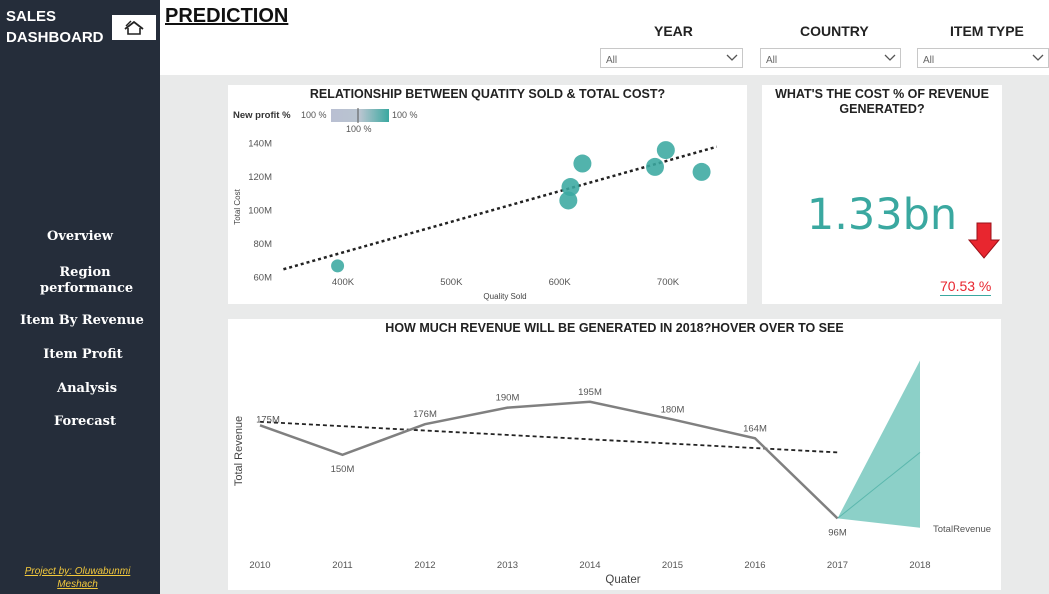 This screenshot has width=1049, height=594. Describe the element at coordinates (314, 115) in the screenshot. I see `legend-min-label: 100 %` at that location.